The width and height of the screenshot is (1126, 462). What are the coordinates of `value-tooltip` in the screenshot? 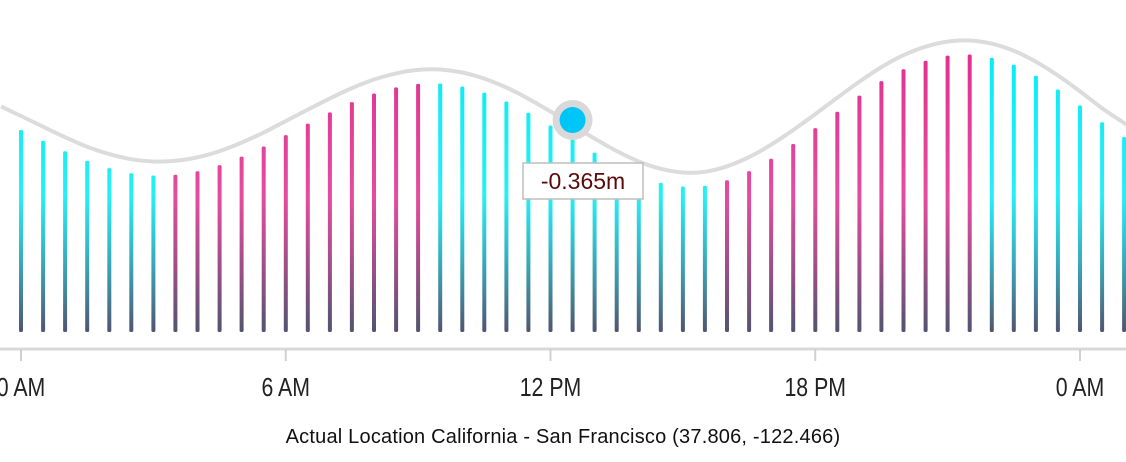 It's located at (583, 181).